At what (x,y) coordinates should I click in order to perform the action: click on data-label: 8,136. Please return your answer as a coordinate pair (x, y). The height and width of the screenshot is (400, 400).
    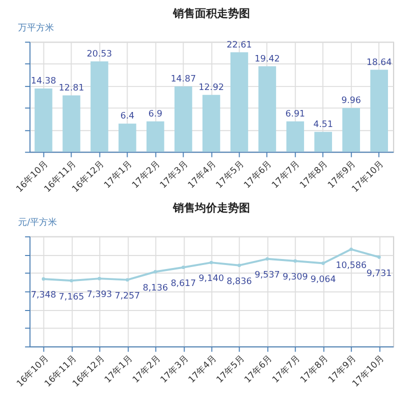
    Looking at the image, I should click on (155, 288).